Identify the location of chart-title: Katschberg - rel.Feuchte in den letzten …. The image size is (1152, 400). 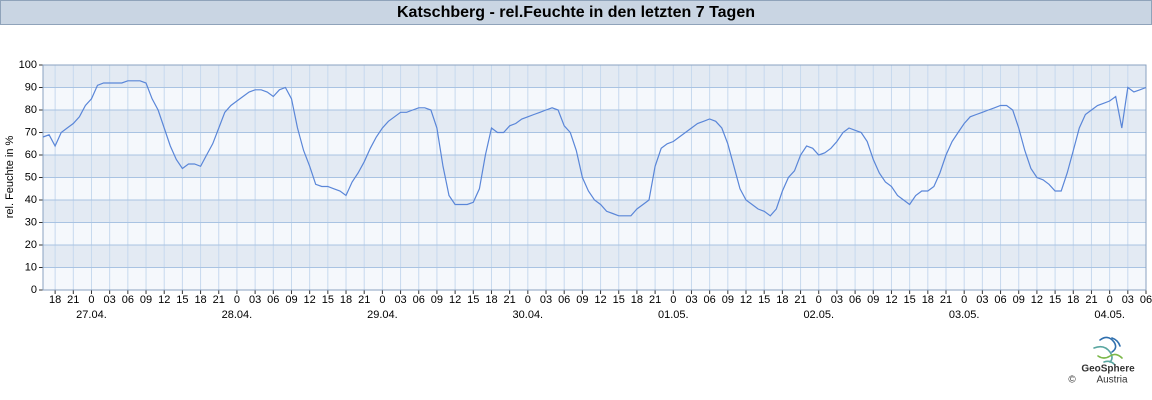
(576, 12).